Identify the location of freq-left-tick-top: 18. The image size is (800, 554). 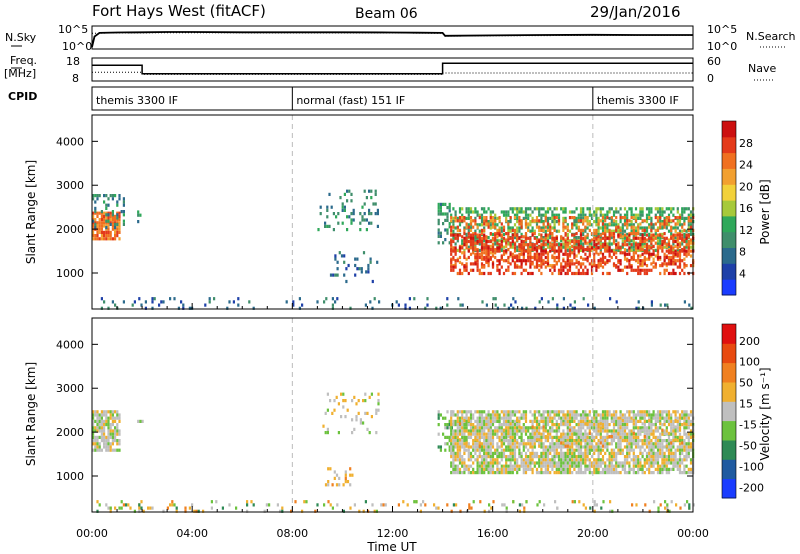
(73, 61).